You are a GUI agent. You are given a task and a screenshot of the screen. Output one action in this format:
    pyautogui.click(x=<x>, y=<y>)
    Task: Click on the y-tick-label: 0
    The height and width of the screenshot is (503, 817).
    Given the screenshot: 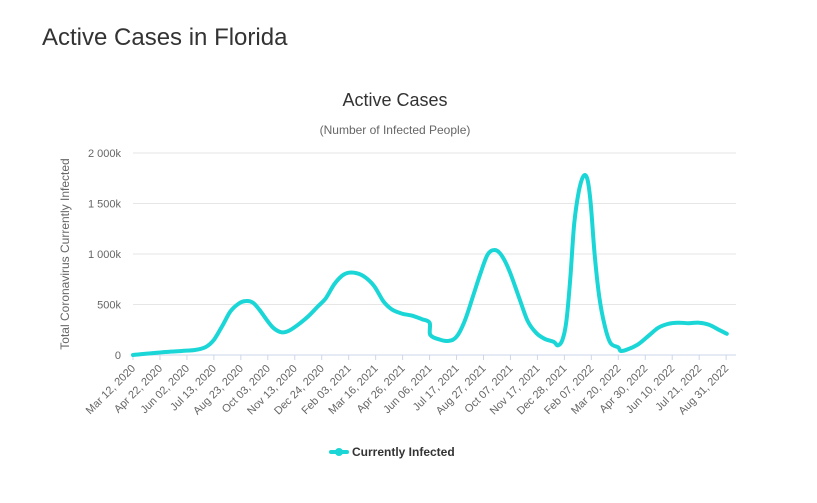 What is the action you would take?
    pyautogui.click(x=118, y=356)
    